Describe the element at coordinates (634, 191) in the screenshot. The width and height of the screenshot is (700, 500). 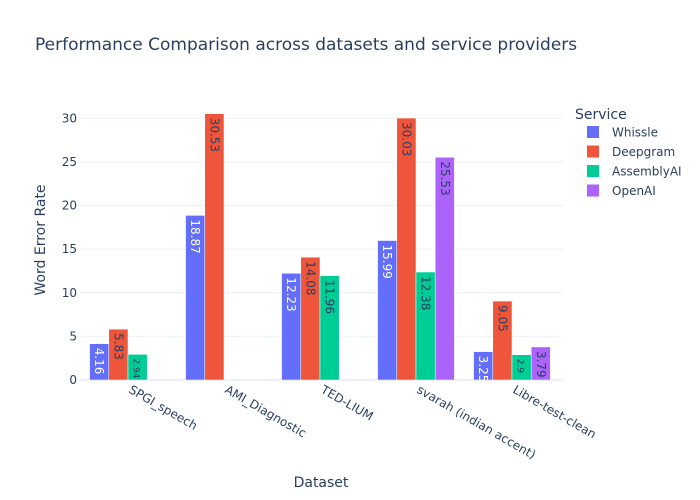
I see `legend-item-openai: OpenAI` at that location.